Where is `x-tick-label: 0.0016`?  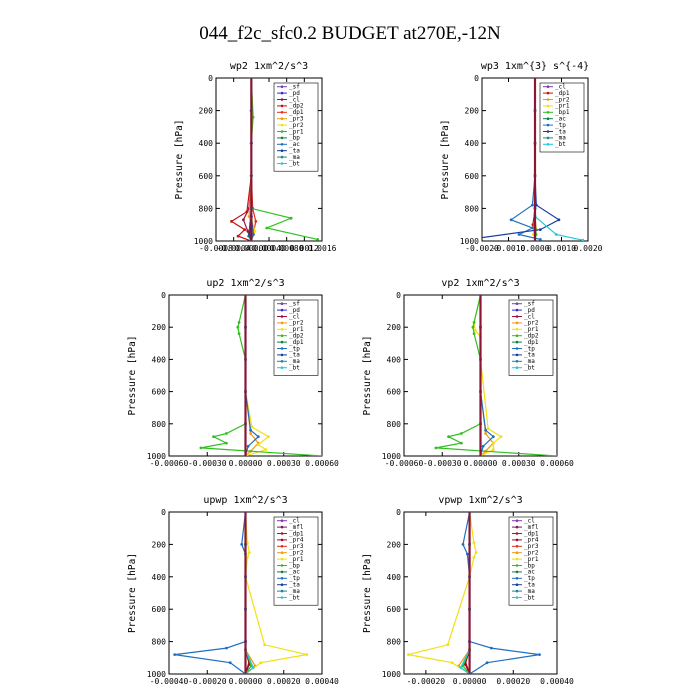
x-tick-label: 0.0016 is located at coordinates (322, 248).